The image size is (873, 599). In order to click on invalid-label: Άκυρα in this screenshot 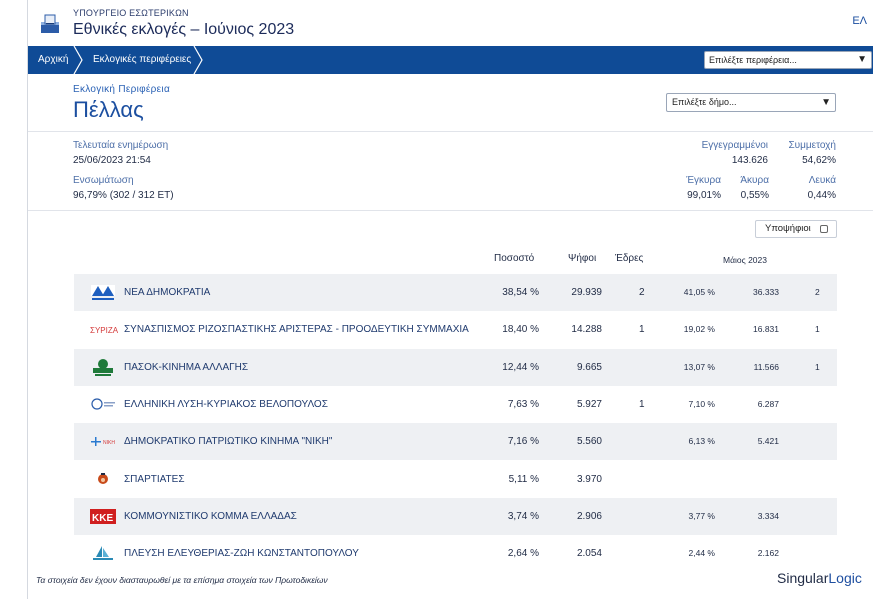, I will do `click(754, 180)`.